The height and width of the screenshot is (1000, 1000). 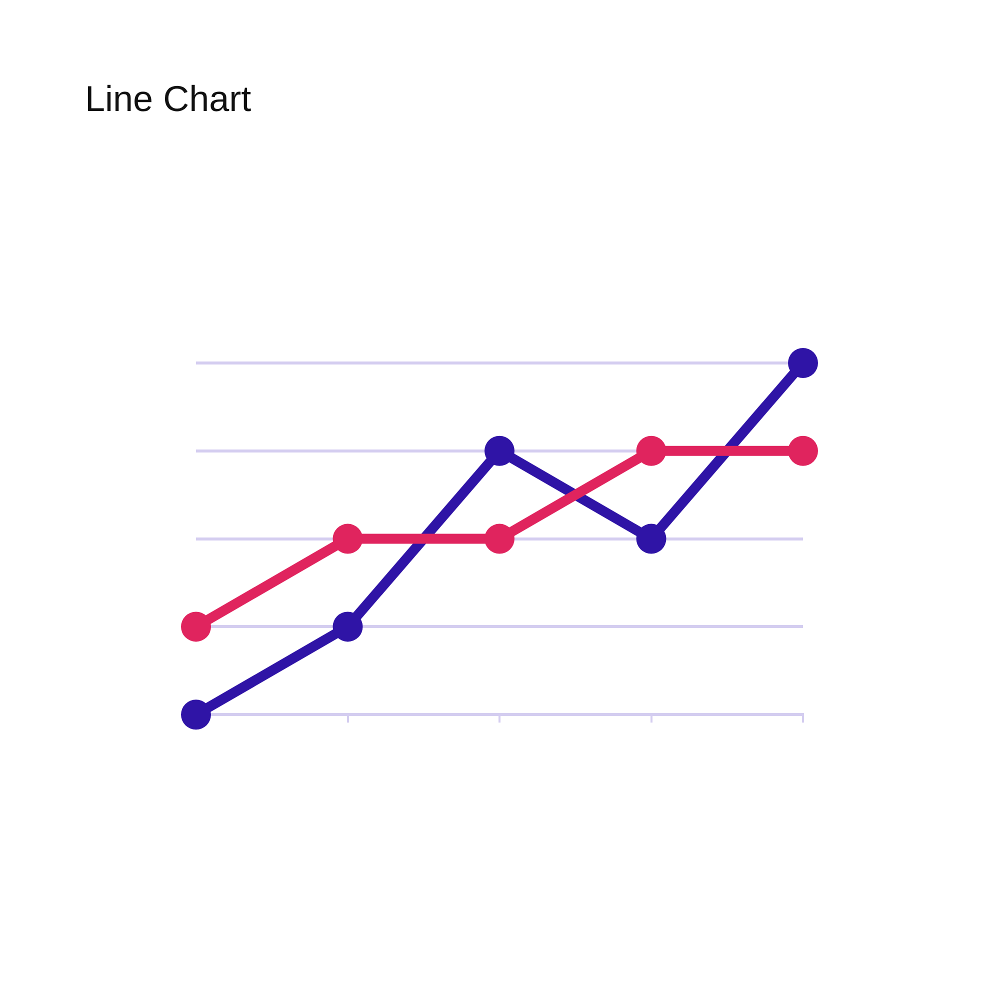 What do you see at coordinates (168, 99) in the screenshot?
I see `chart-title: Line Chart` at bounding box center [168, 99].